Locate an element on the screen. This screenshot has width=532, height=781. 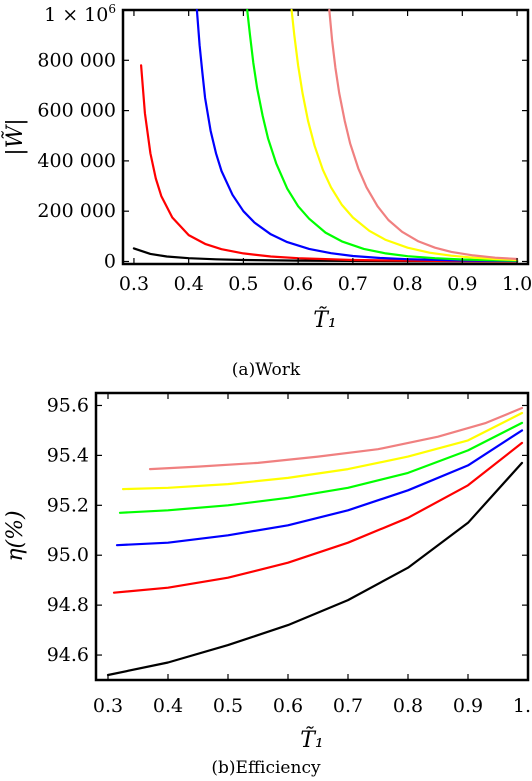
work-y-tick-label: 200 000 is located at coordinates (76, 211).